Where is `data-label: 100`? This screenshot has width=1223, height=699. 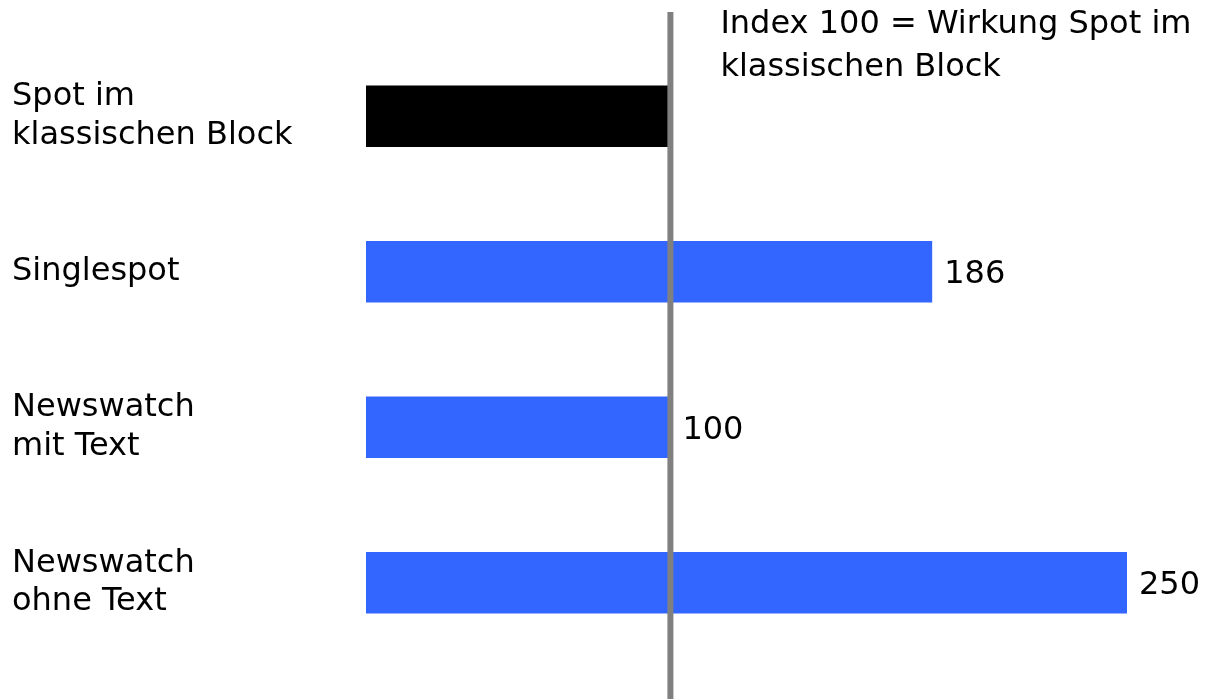
data-label: 100 is located at coordinates (713, 427).